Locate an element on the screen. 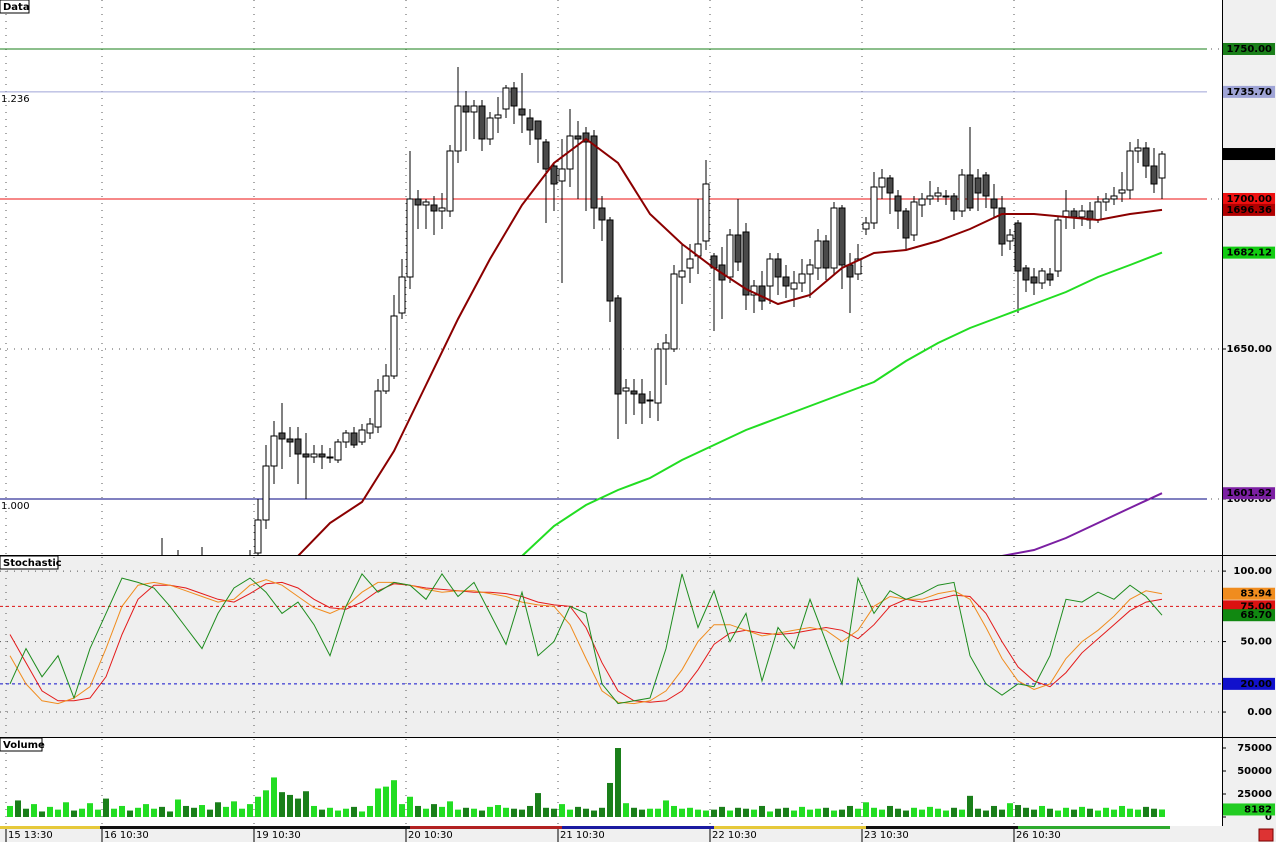 Image resolution: width=1276 pixels, height=842 pixels. x-tick-label: 19 10:30 is located at coordinates (278, 835).